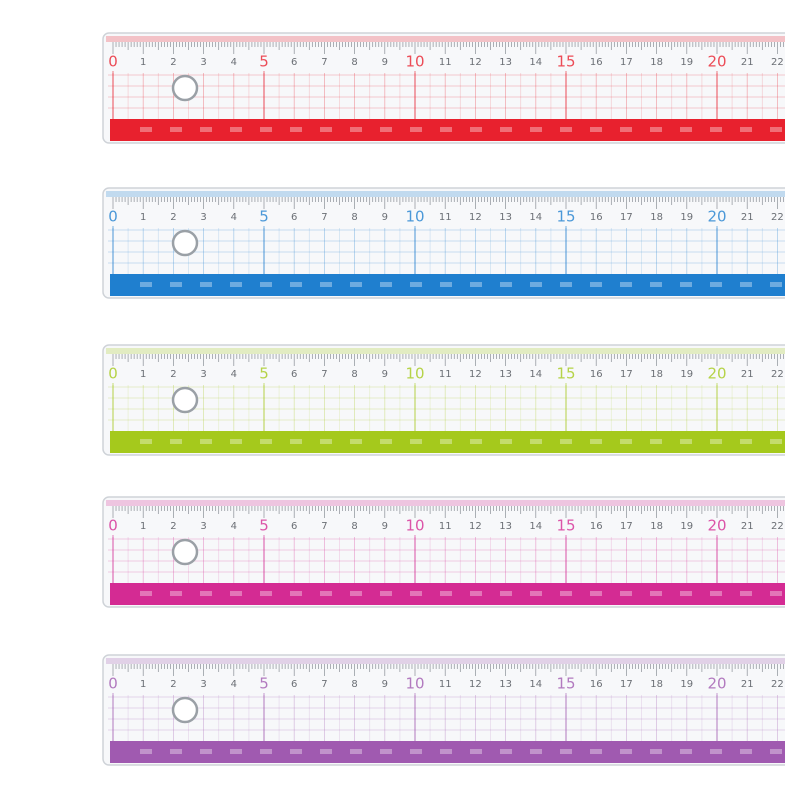 The height and width of the screenshot is (800, 800). What do you see at coordinates (777, 62) in the screenshot?
I see `scale-number: 22` at bounding box center [777, 62].